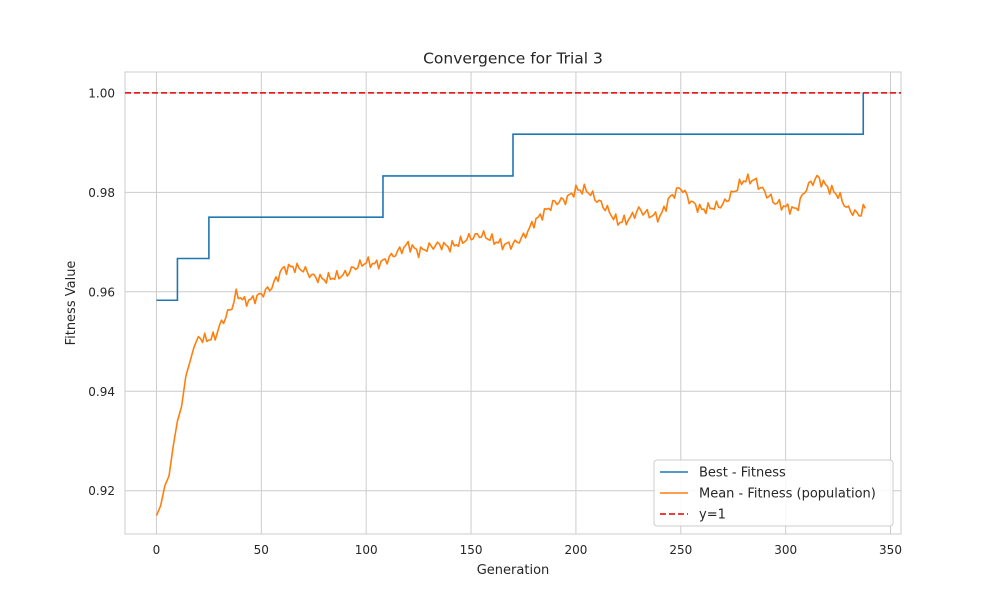 The height and width of the screenshot is (600, 1000). Describe the element at coordinates (785, 550) in the screenshot. I see `x-tick-label: 300` at that location.